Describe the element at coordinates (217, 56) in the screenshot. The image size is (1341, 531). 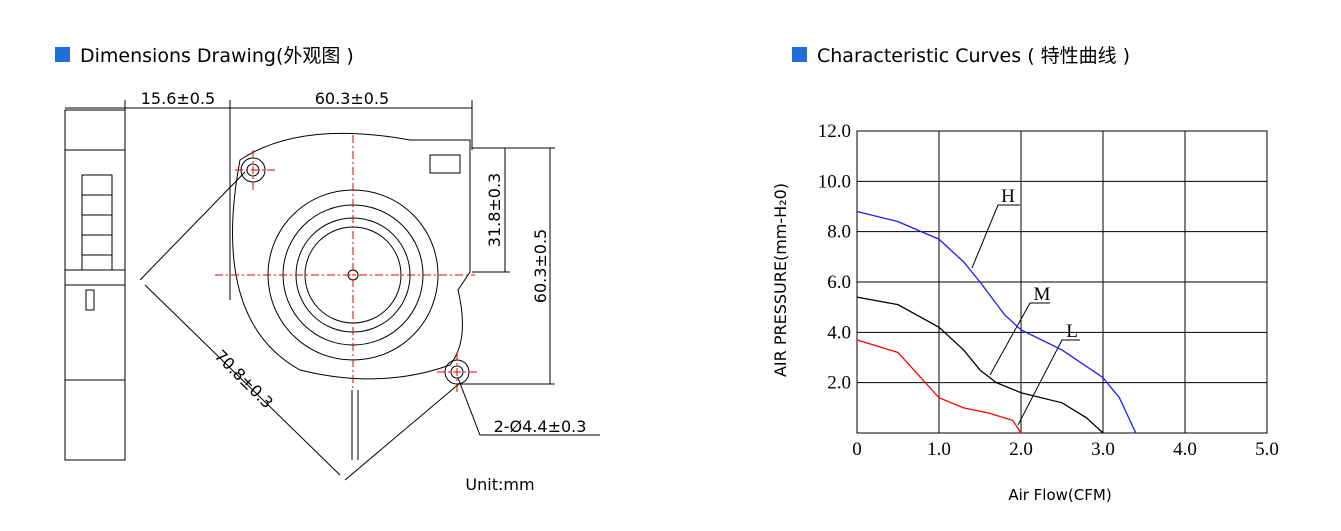
I see `section-title: Dimensions Drawing(外观图 )` at that location.